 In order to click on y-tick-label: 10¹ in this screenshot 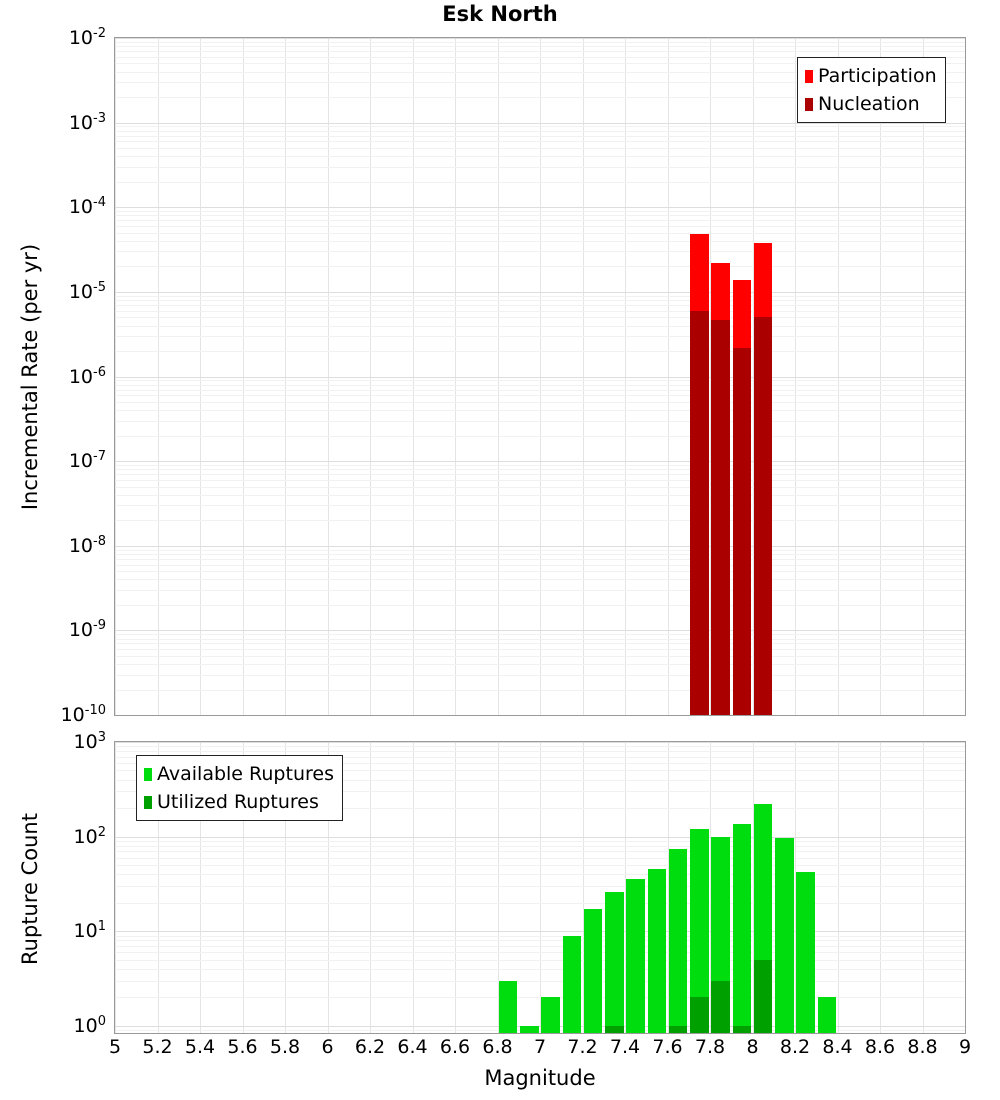, I will do `click(89, 931)`.